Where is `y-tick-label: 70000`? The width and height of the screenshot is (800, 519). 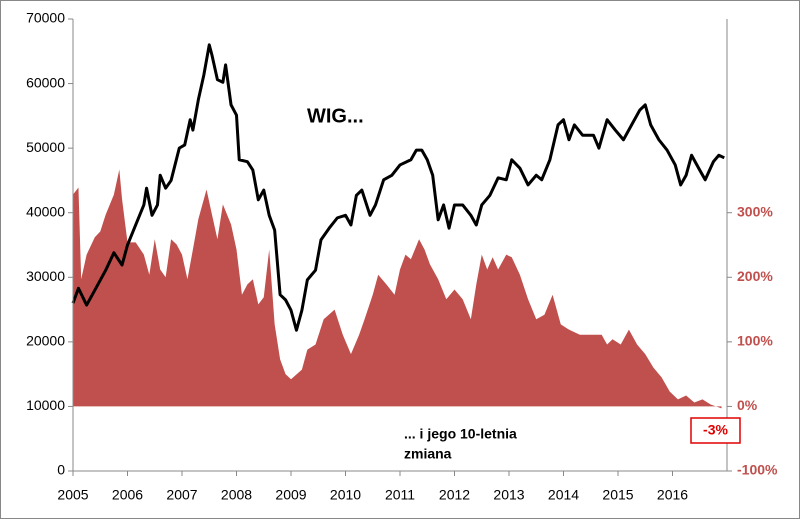
y-tick-label: 70000 is located at coordinates (45, 18).